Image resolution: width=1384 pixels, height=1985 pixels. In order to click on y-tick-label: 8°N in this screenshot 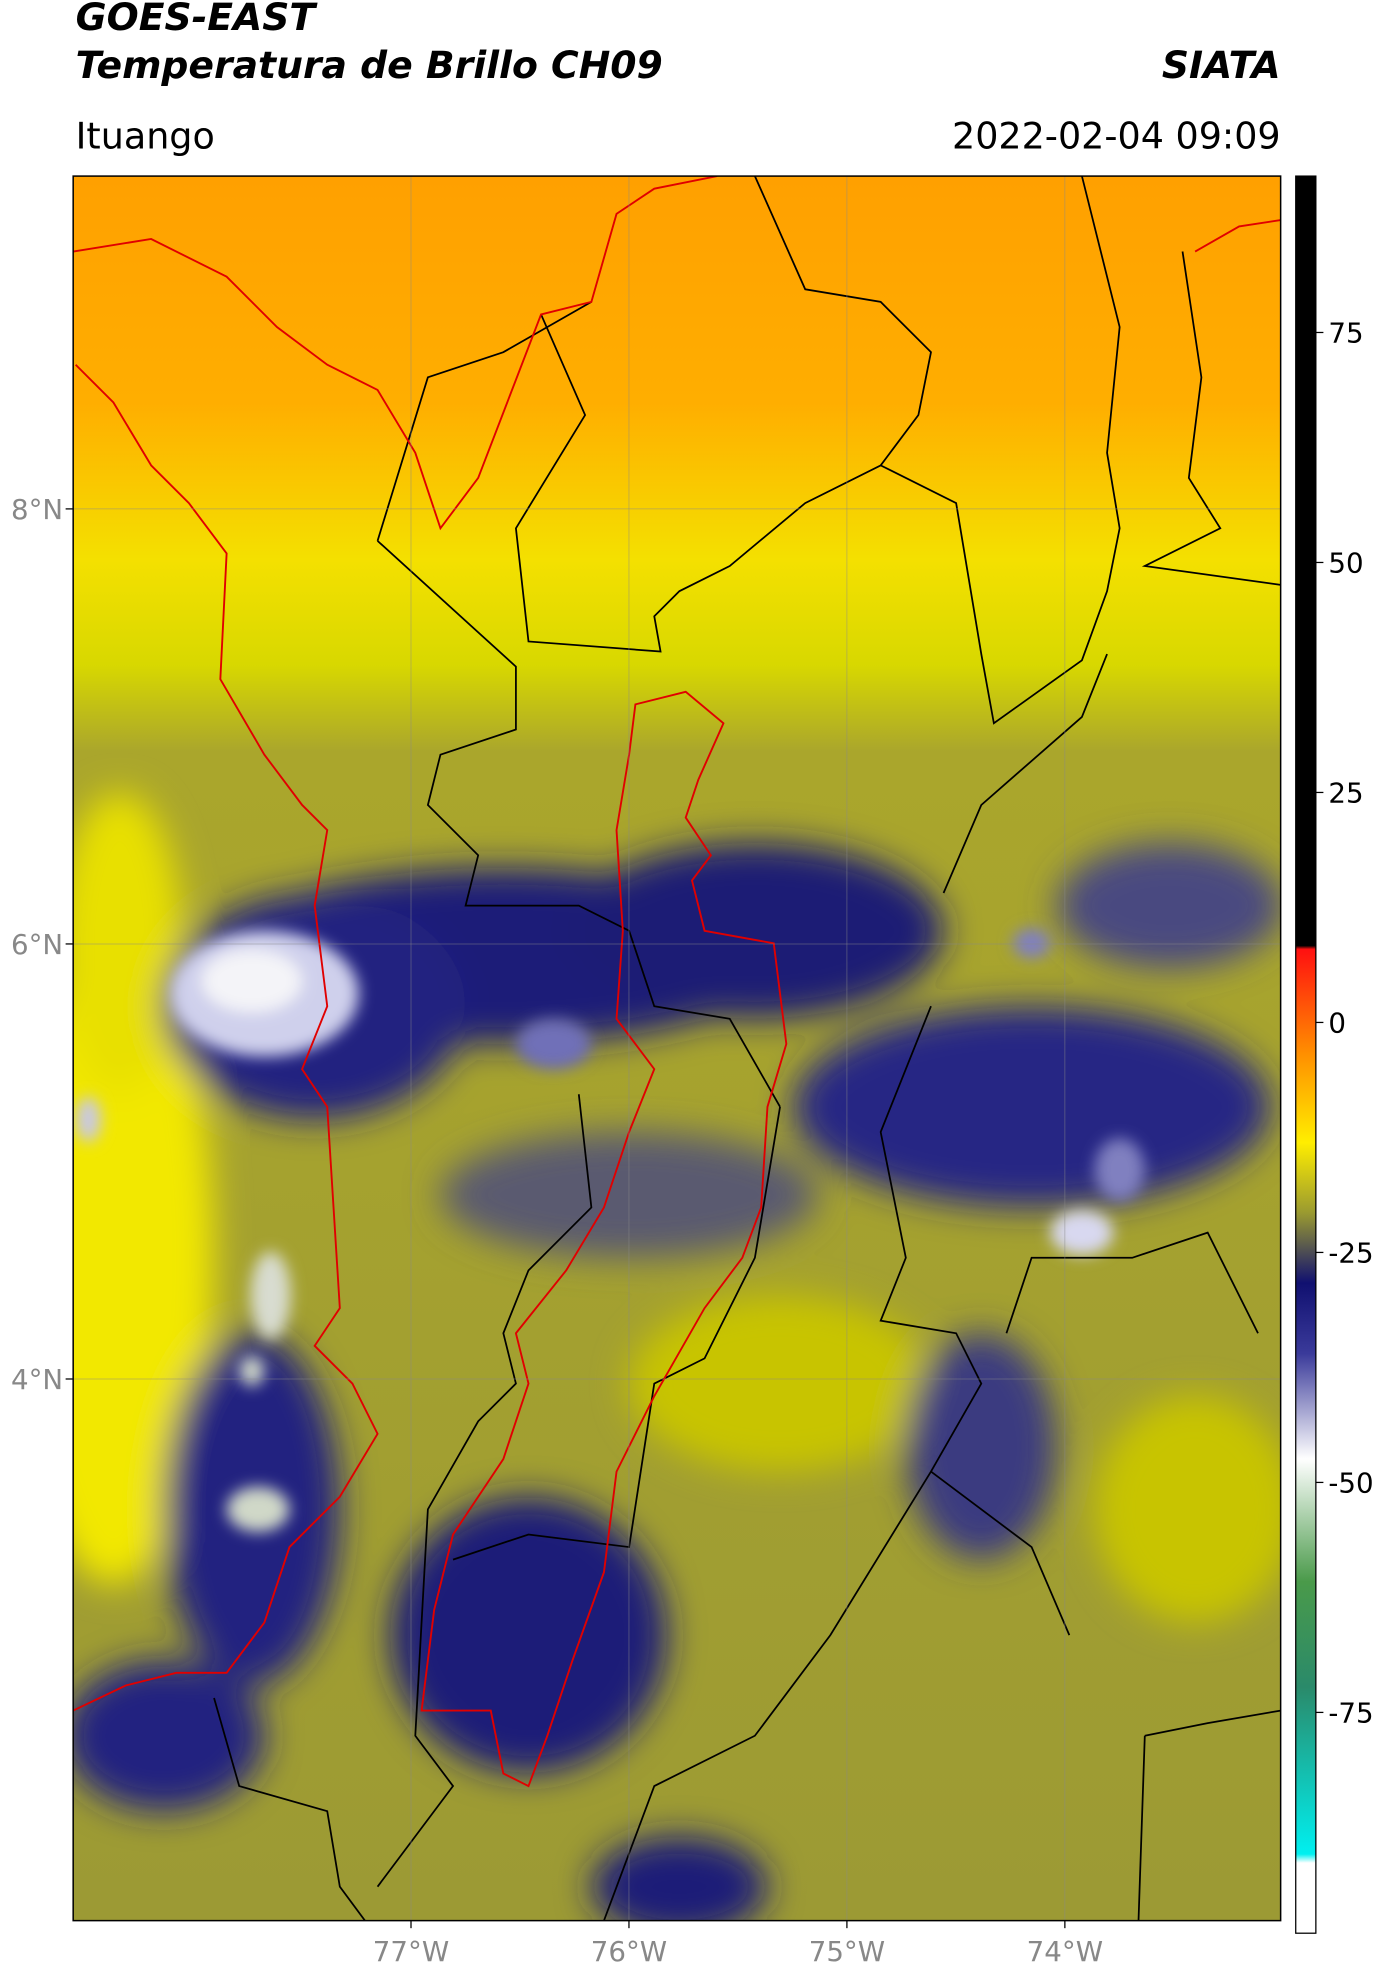, I will do `click(37, 509)`.